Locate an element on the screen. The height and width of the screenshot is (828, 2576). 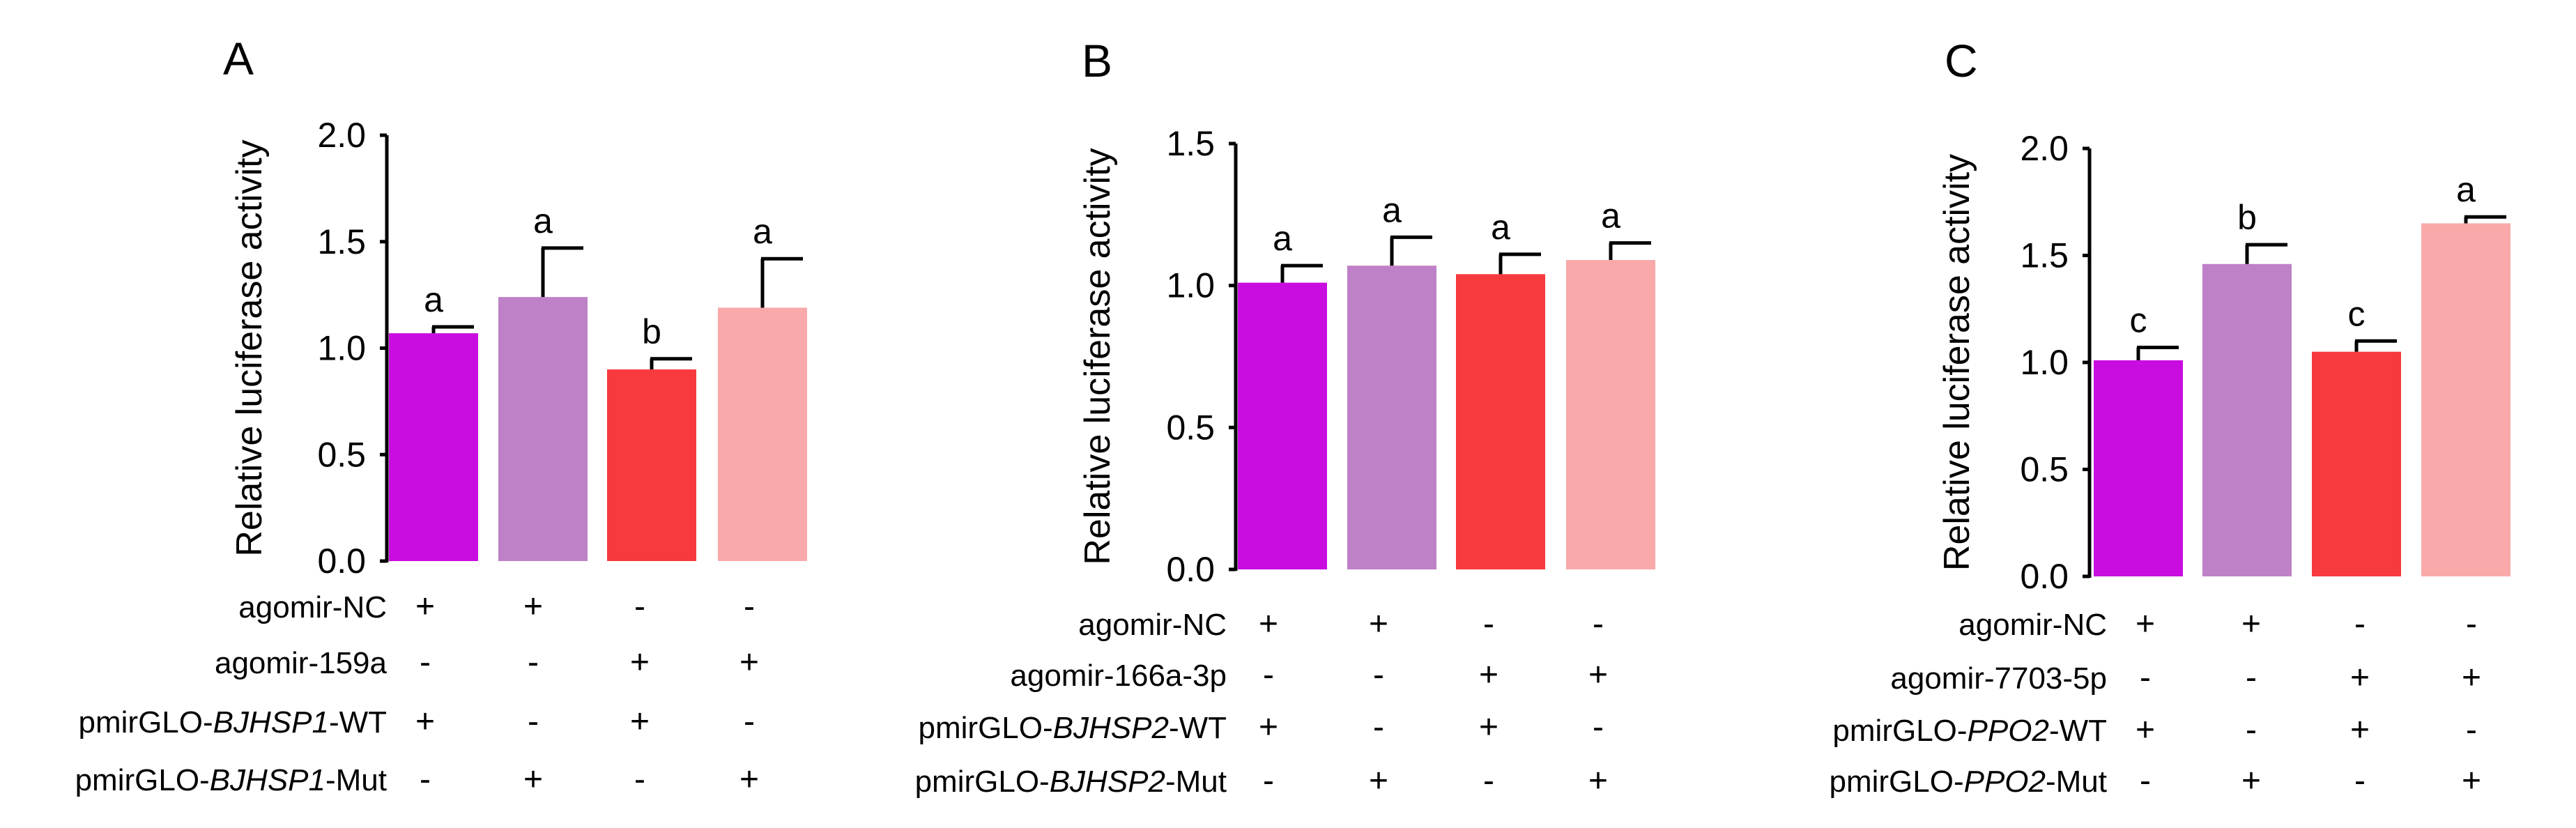
panel-label: A is located at coordinates (238, 58).